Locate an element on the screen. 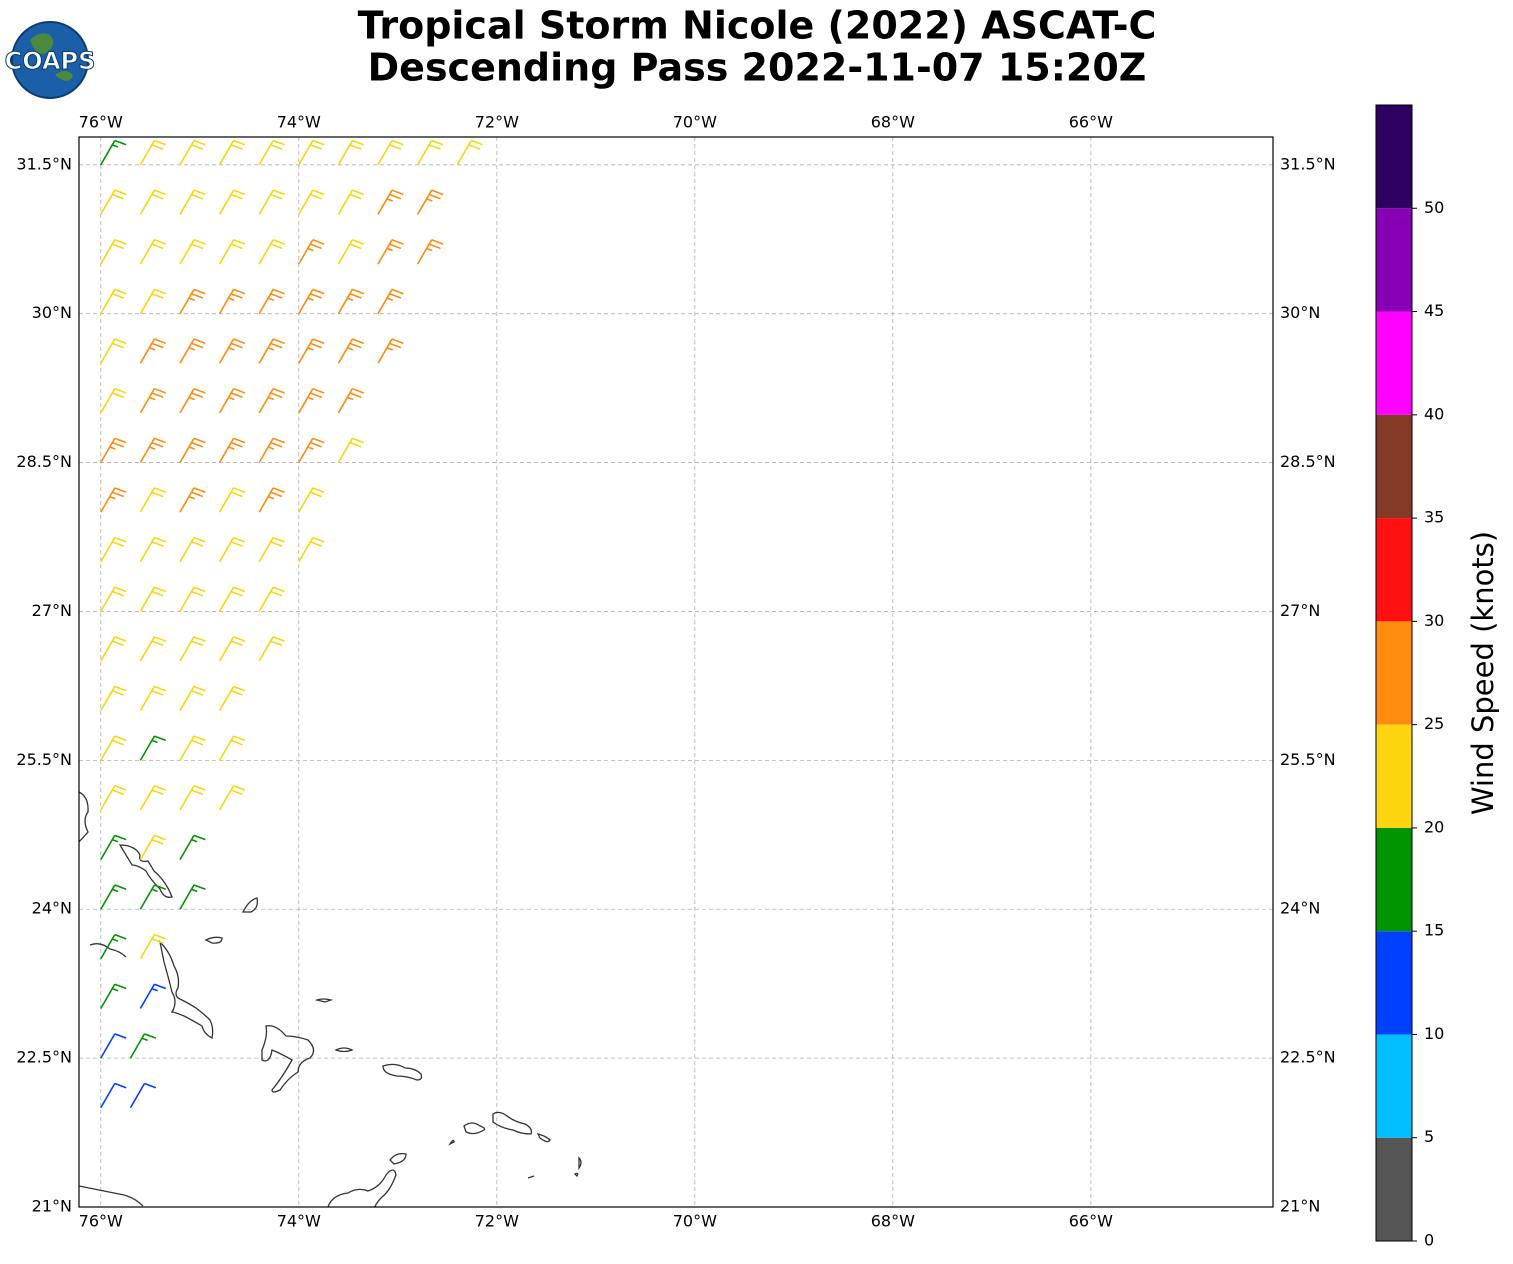  y-tick-label: 25.5°N is located at coordinates (44, 759).